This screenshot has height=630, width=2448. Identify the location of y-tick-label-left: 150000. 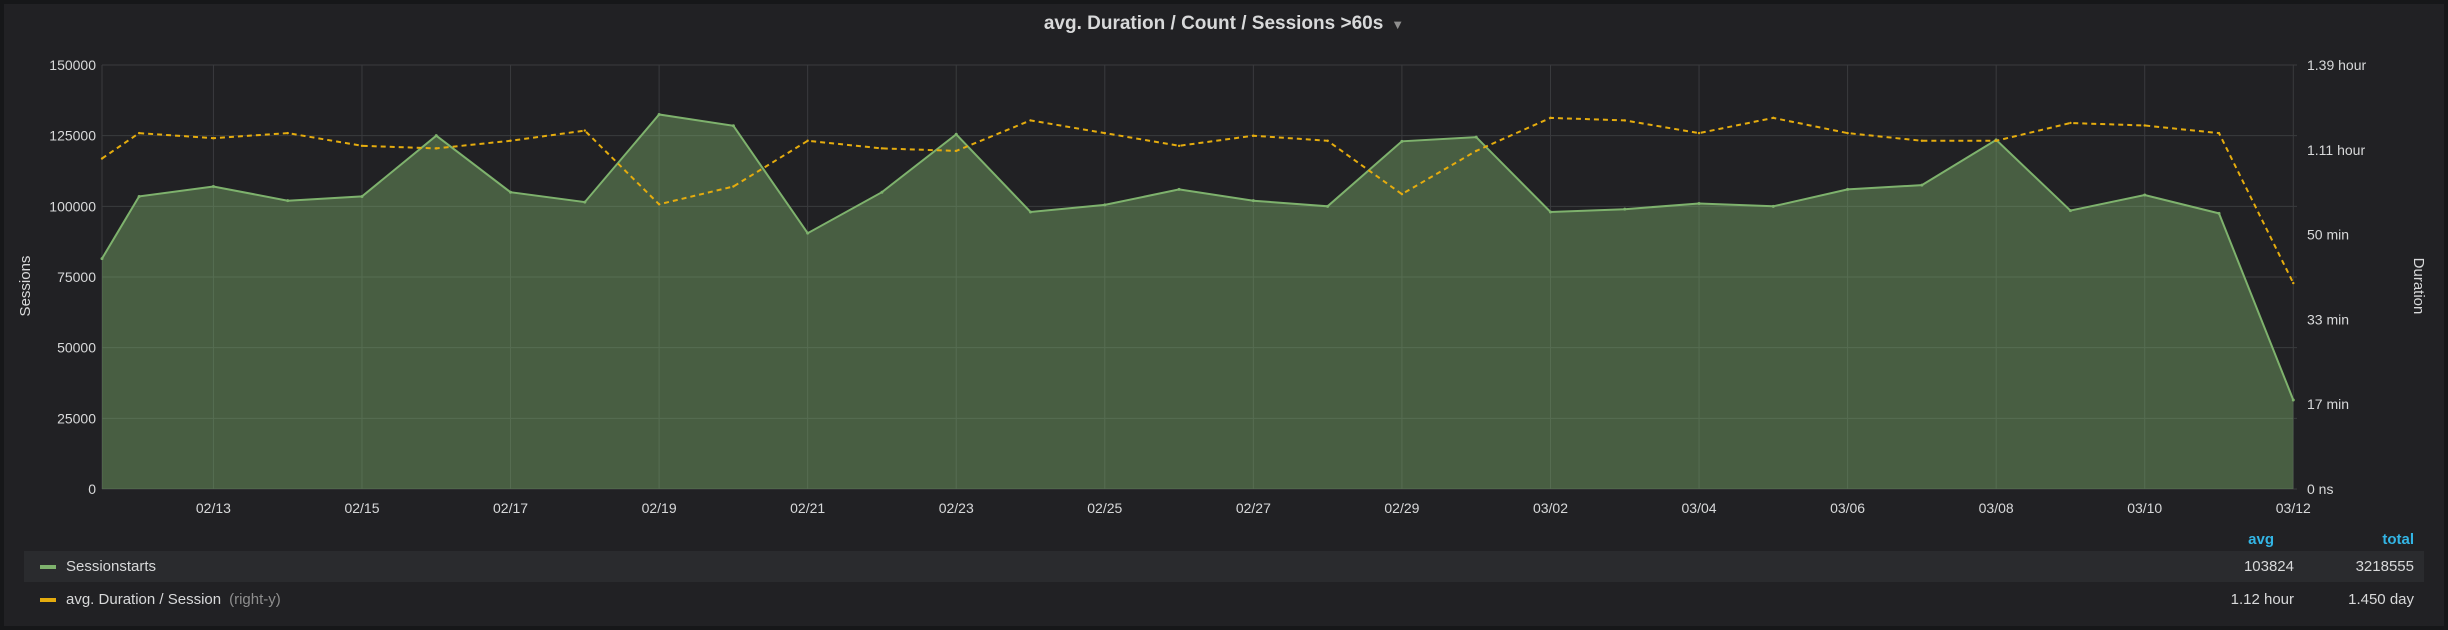
(72, 65).